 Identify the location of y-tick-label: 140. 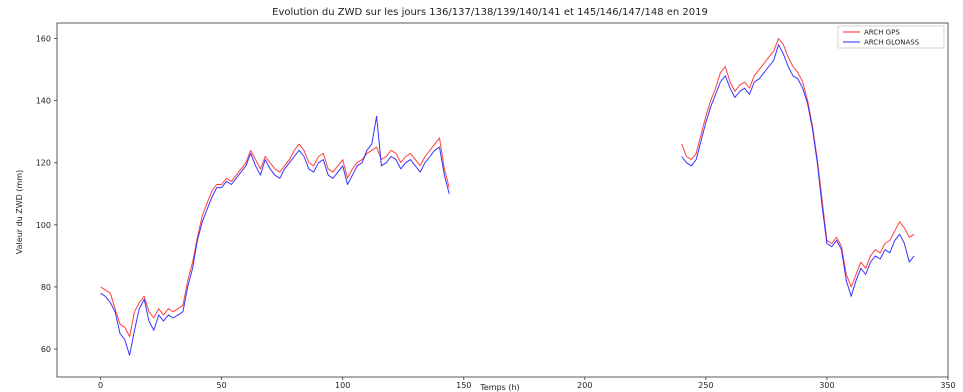
(43, 101).